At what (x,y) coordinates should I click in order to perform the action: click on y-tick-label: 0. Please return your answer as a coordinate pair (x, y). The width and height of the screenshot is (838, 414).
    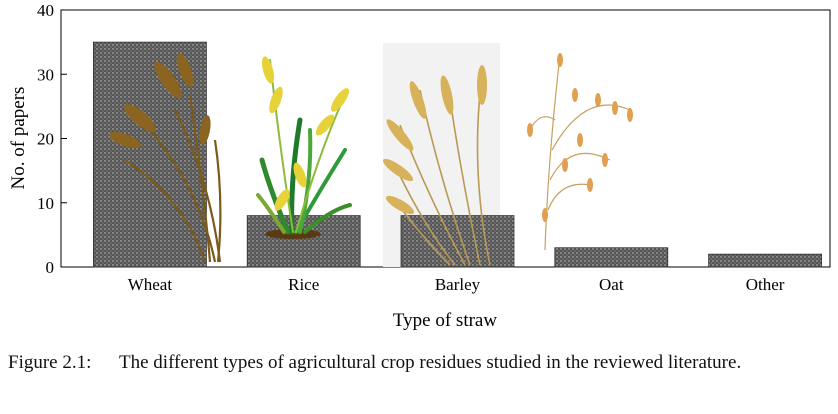
    Looking at the image, I should click on (50, 267).